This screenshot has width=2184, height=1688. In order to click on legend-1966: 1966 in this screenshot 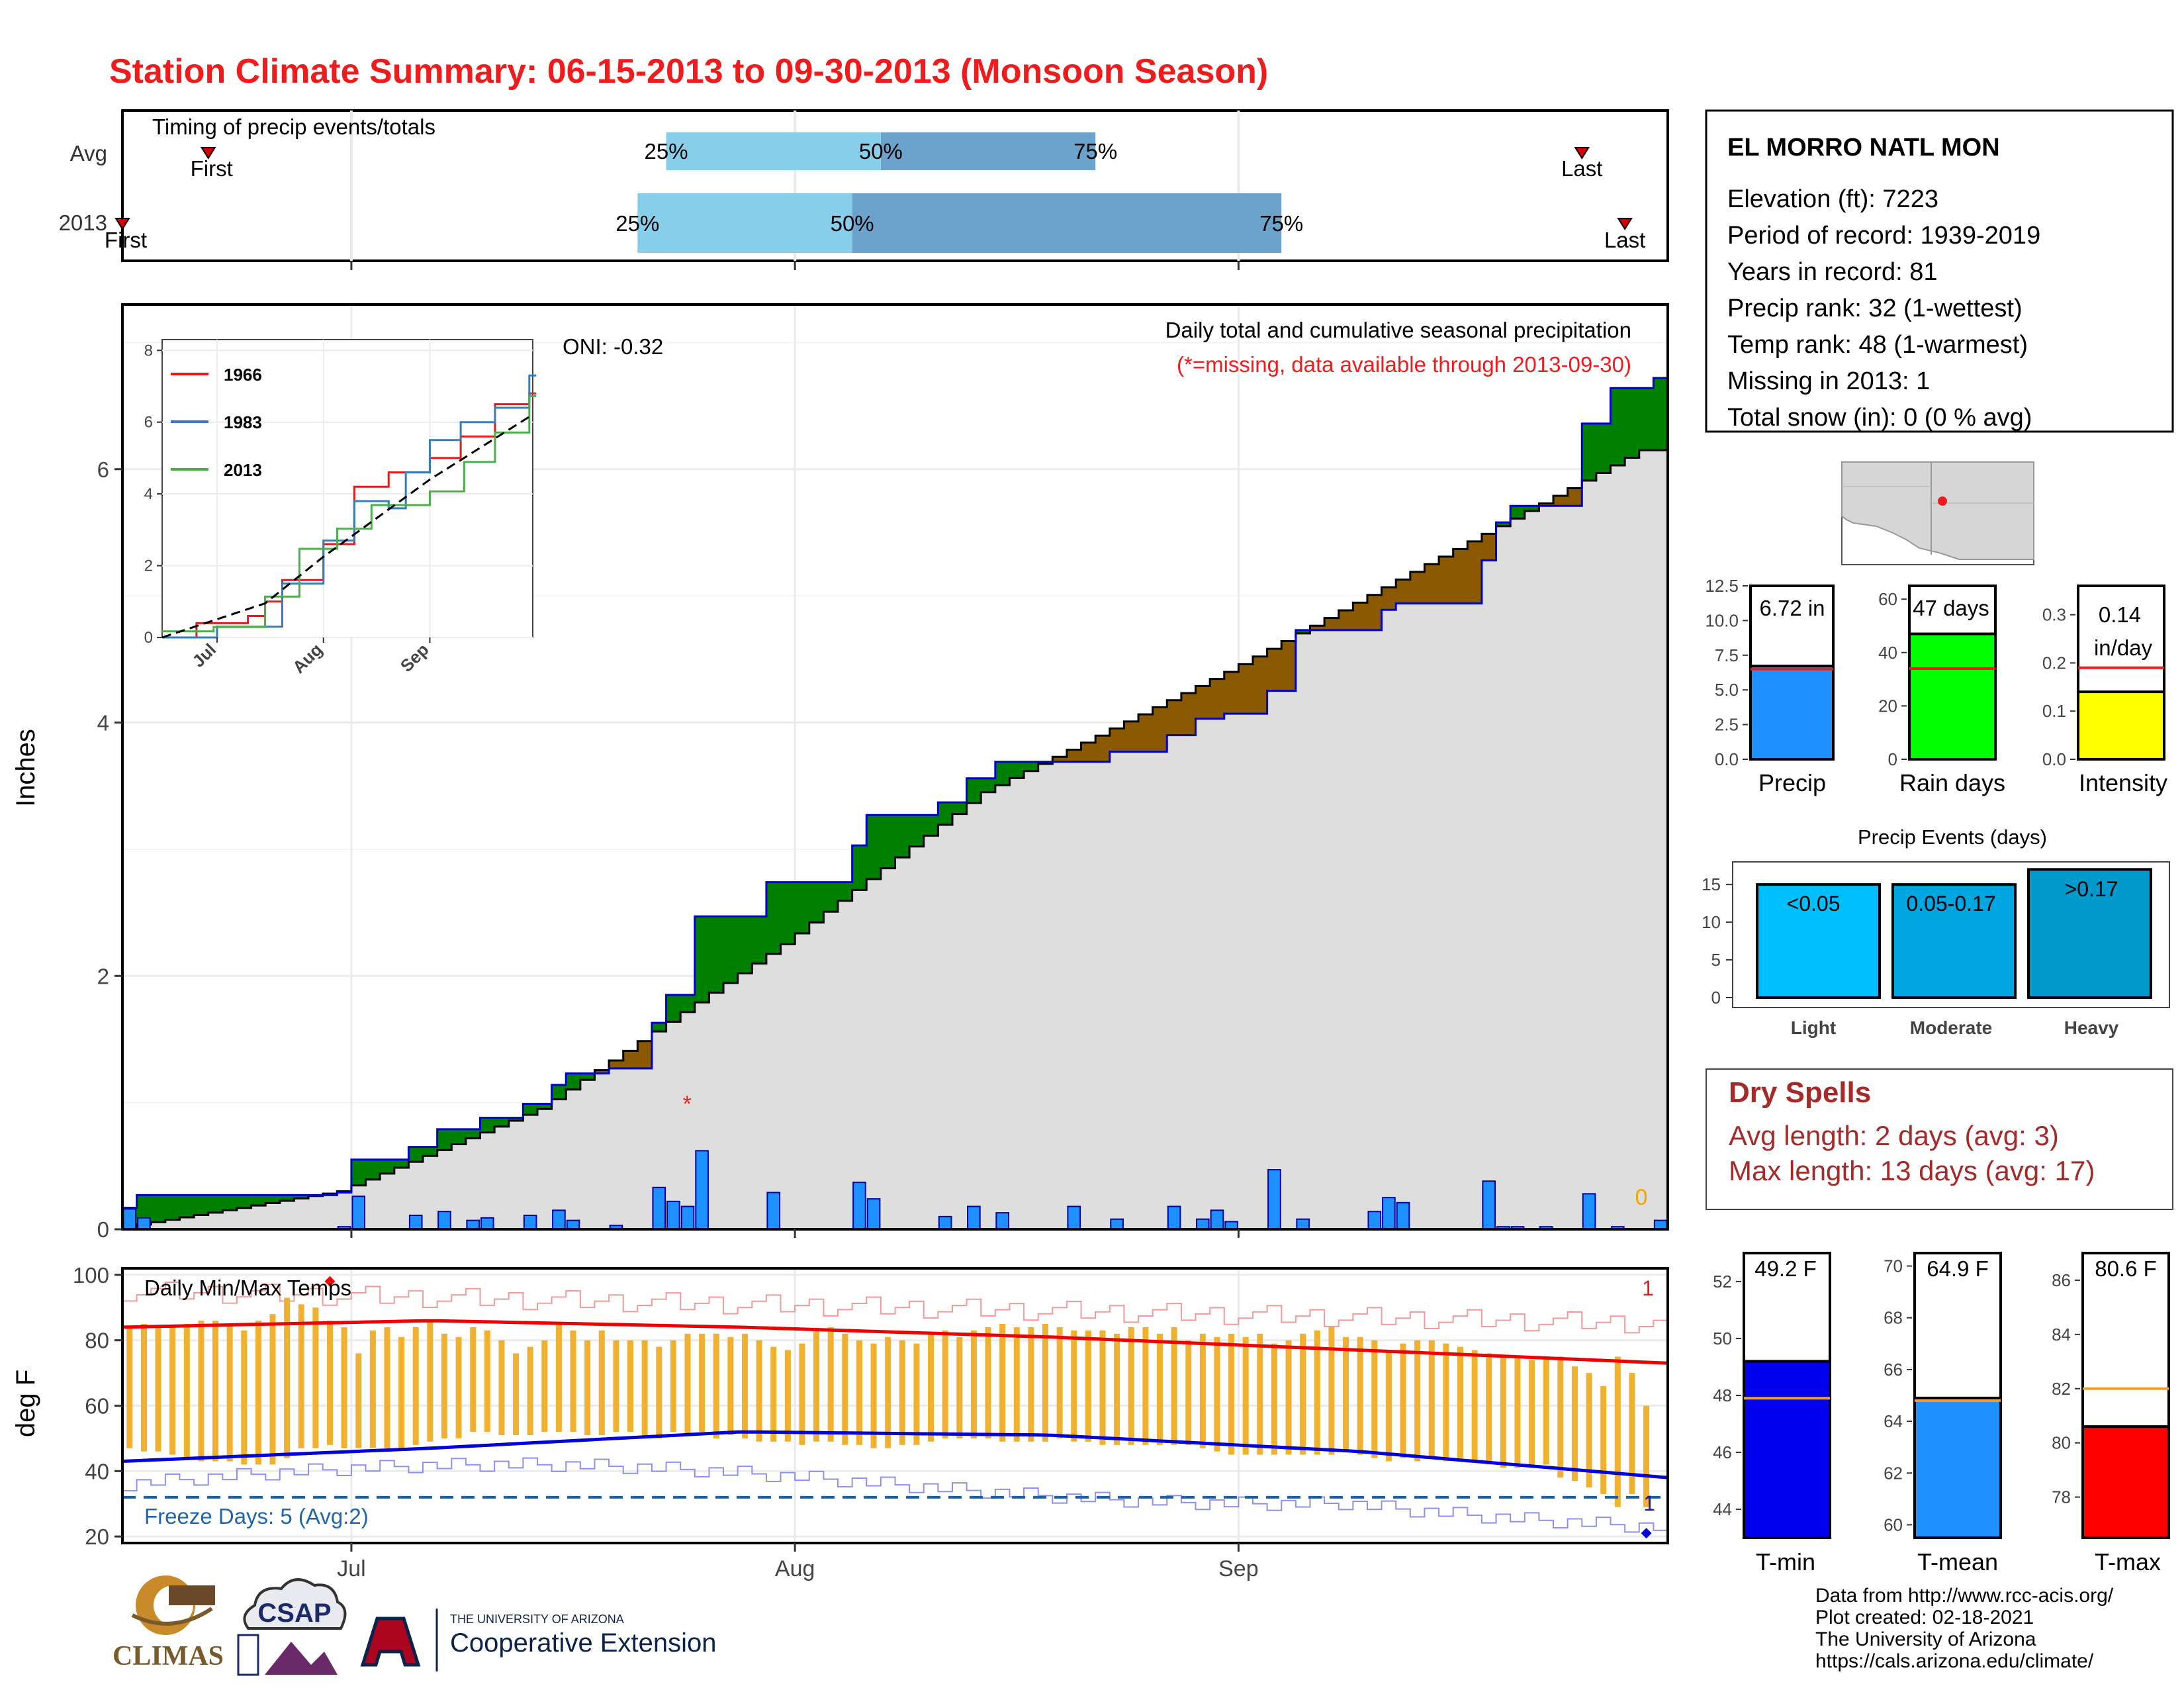, I will do `click(243, 375)`.